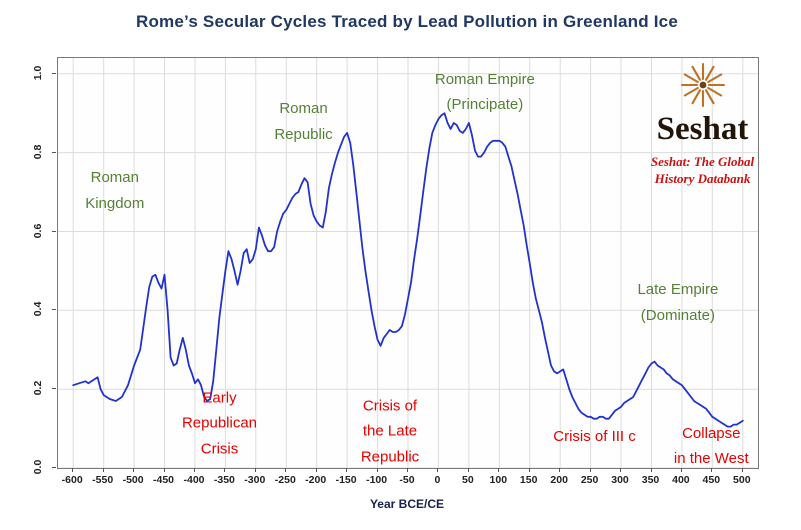 This screenshot has height=530, width=801. I want to click on x-tick-label: 50, so click(468, 480).